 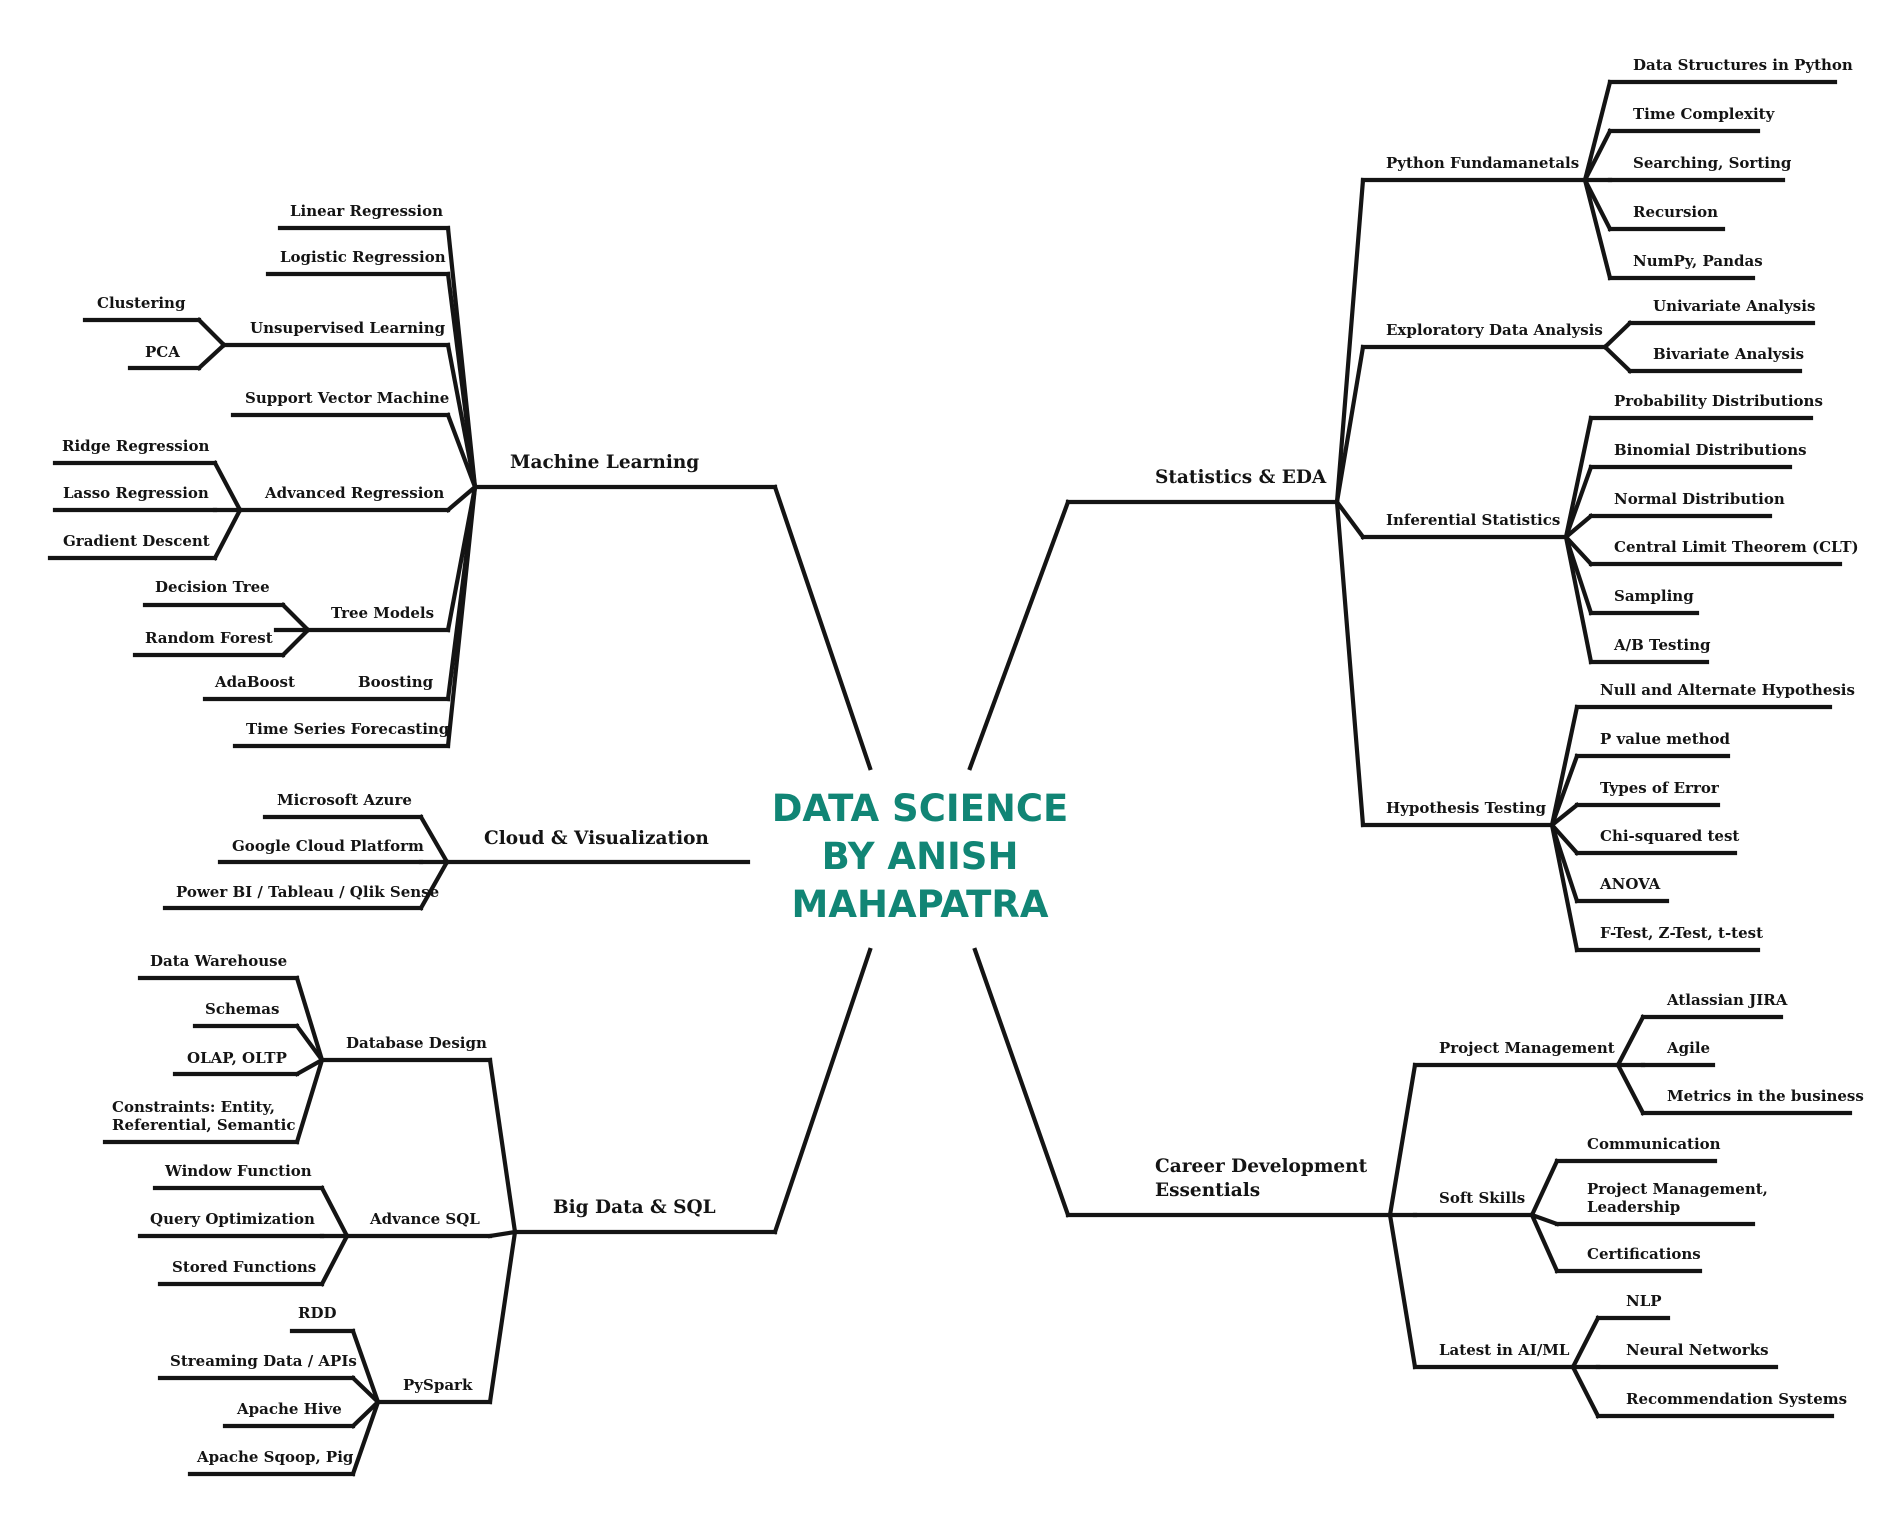 What do you see at coordinates (1261, 1166) in the screenshot?
I see `branch-label-career-line-1: Career Development` at bounding box center [1261, 1166].